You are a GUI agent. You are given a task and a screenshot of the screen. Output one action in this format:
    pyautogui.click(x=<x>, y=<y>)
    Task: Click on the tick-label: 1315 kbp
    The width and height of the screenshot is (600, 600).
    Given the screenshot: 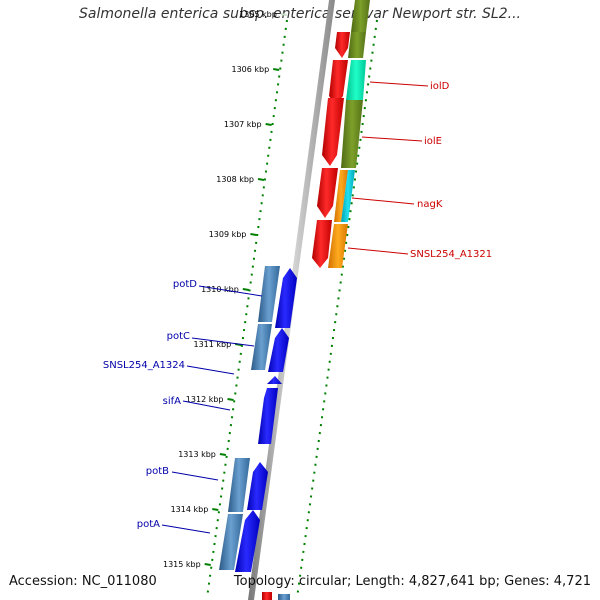 What is the action you would take?
    pyautogui.click(x=182, y=564)
    